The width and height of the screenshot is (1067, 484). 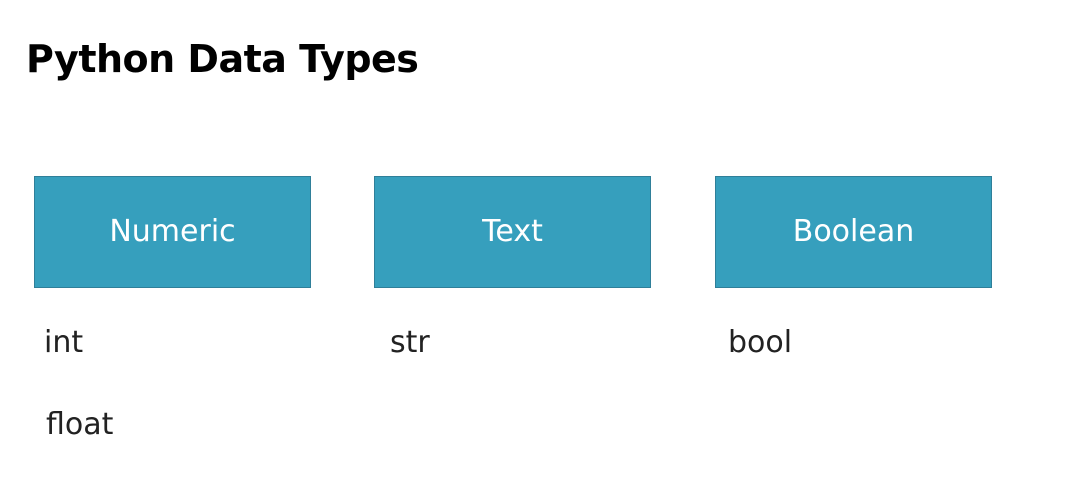 I want to click on type-item-int: int, so click(x=64, y=342).